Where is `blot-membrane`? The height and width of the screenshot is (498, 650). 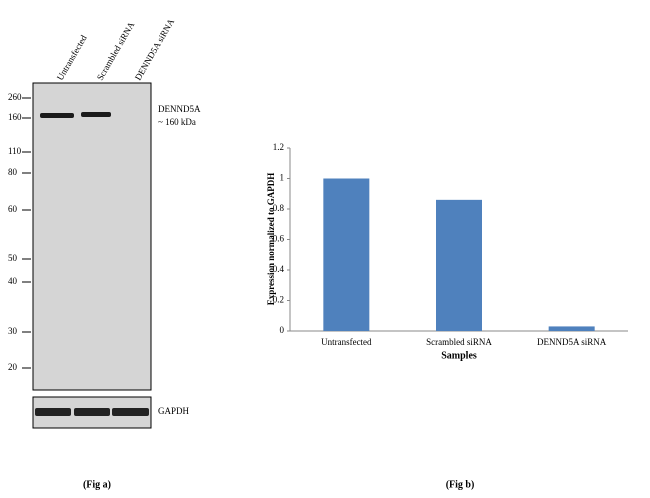
blot-membrane is located at coordinates (92, 236).